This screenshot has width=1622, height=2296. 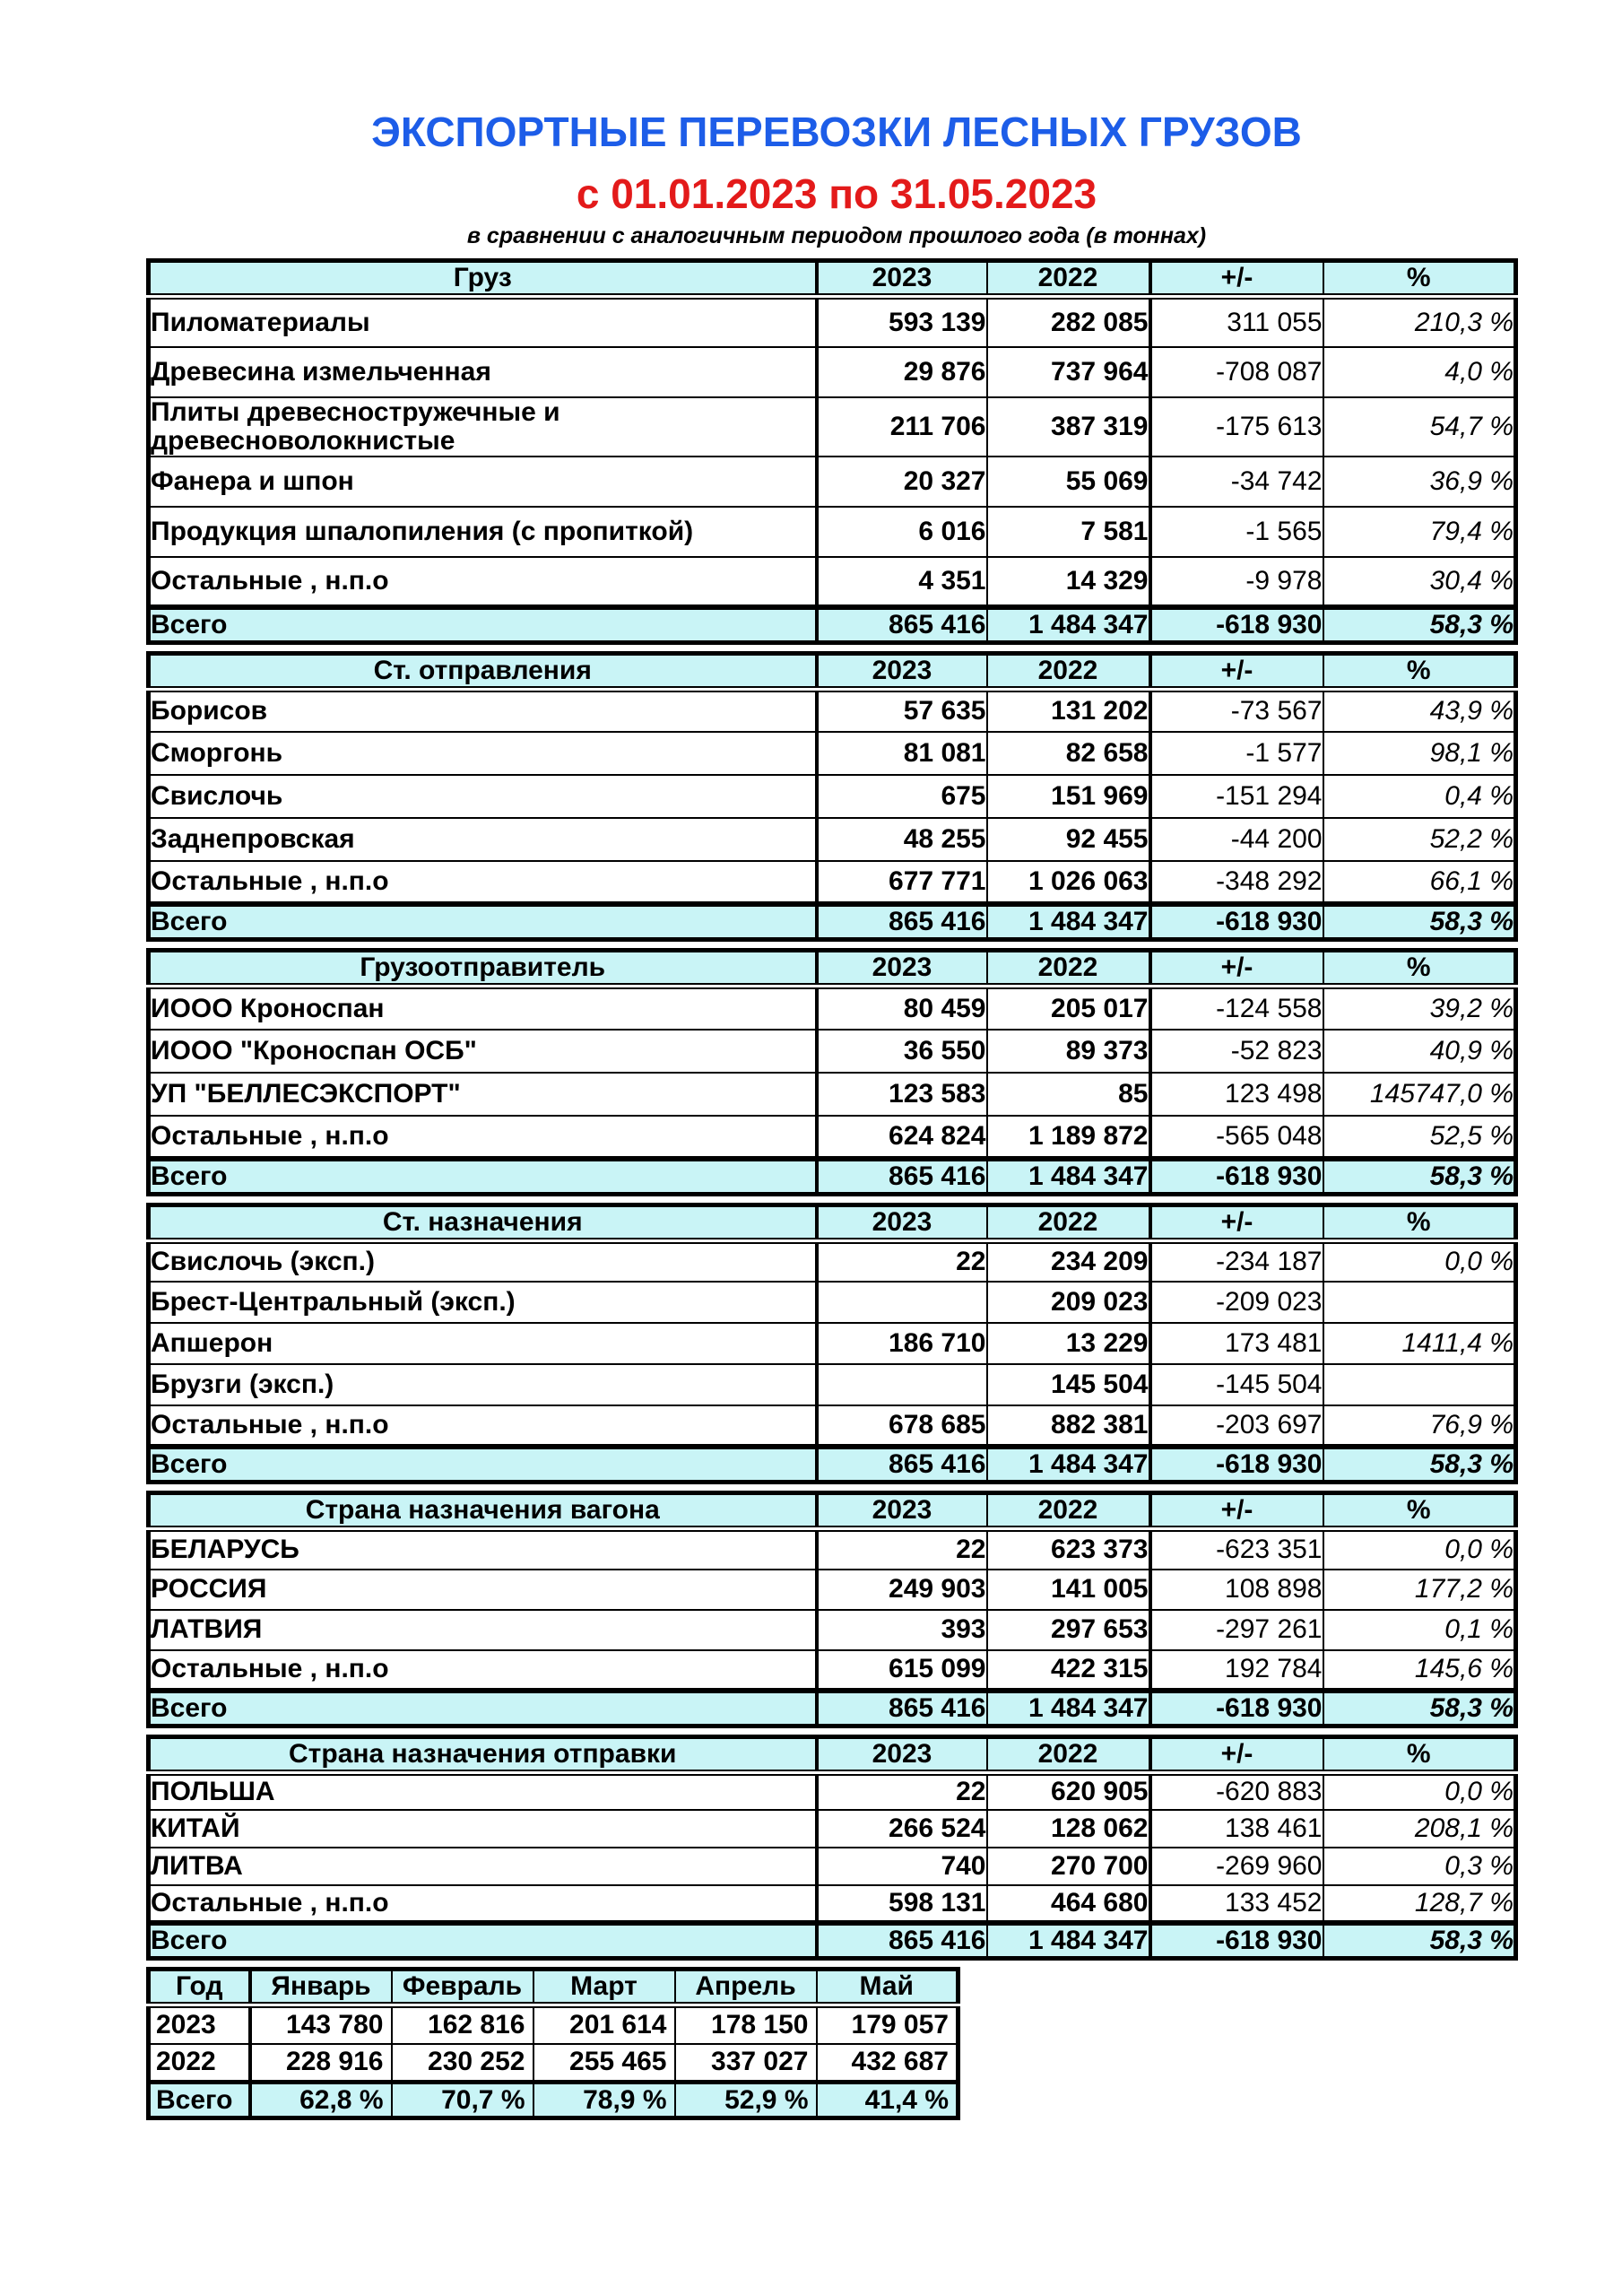 I want to click on cell-label: ПОЛЬША, so click(x=483, y=1791).